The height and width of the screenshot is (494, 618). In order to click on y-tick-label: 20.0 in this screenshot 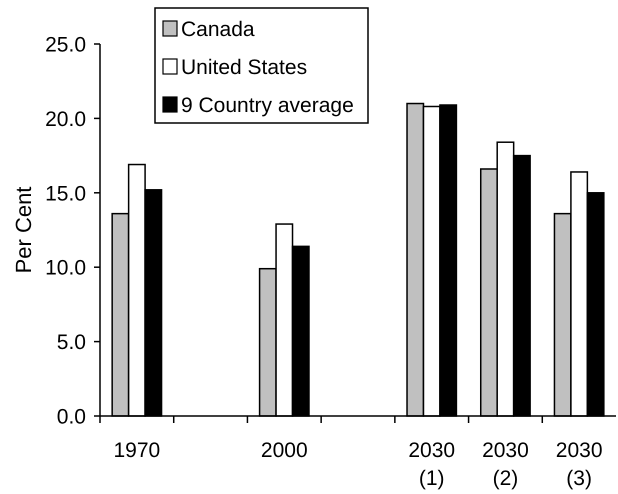, I will do `click(65, 119)`.